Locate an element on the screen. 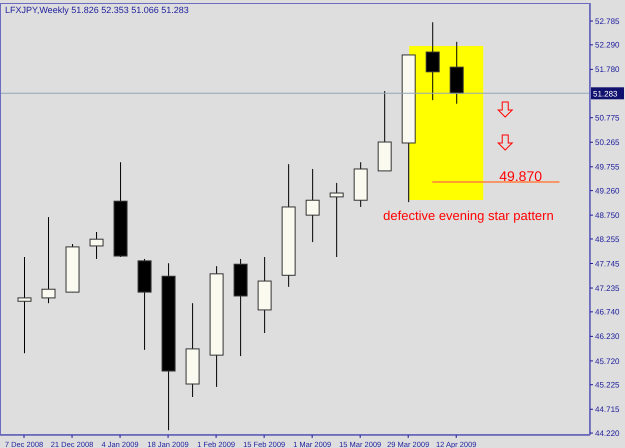 The image size is (625, 448). y-tick-label: 52.785 is located at coordinates (607, 21).